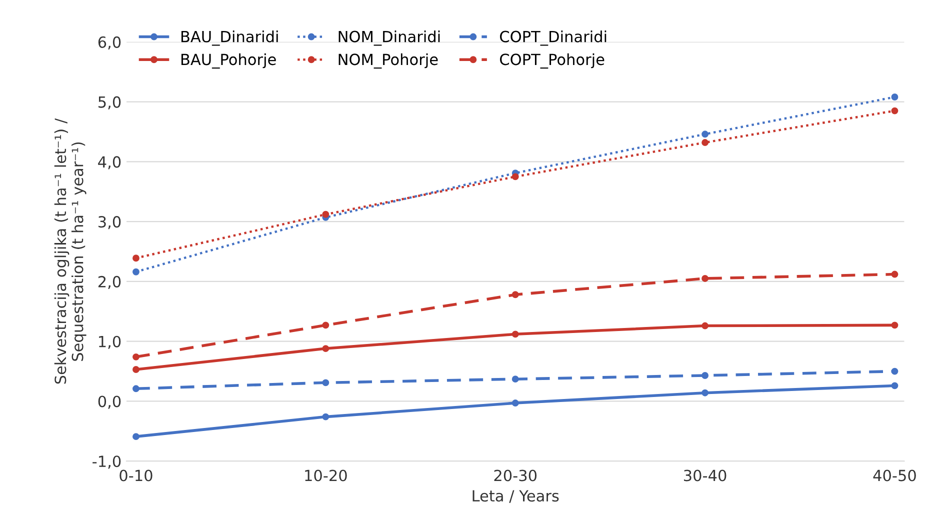  What do you see at coordinates (229, 38) in the screenshot?
I see `legend-label: BAU_Dinaridi` at bounding box center [229, 38].